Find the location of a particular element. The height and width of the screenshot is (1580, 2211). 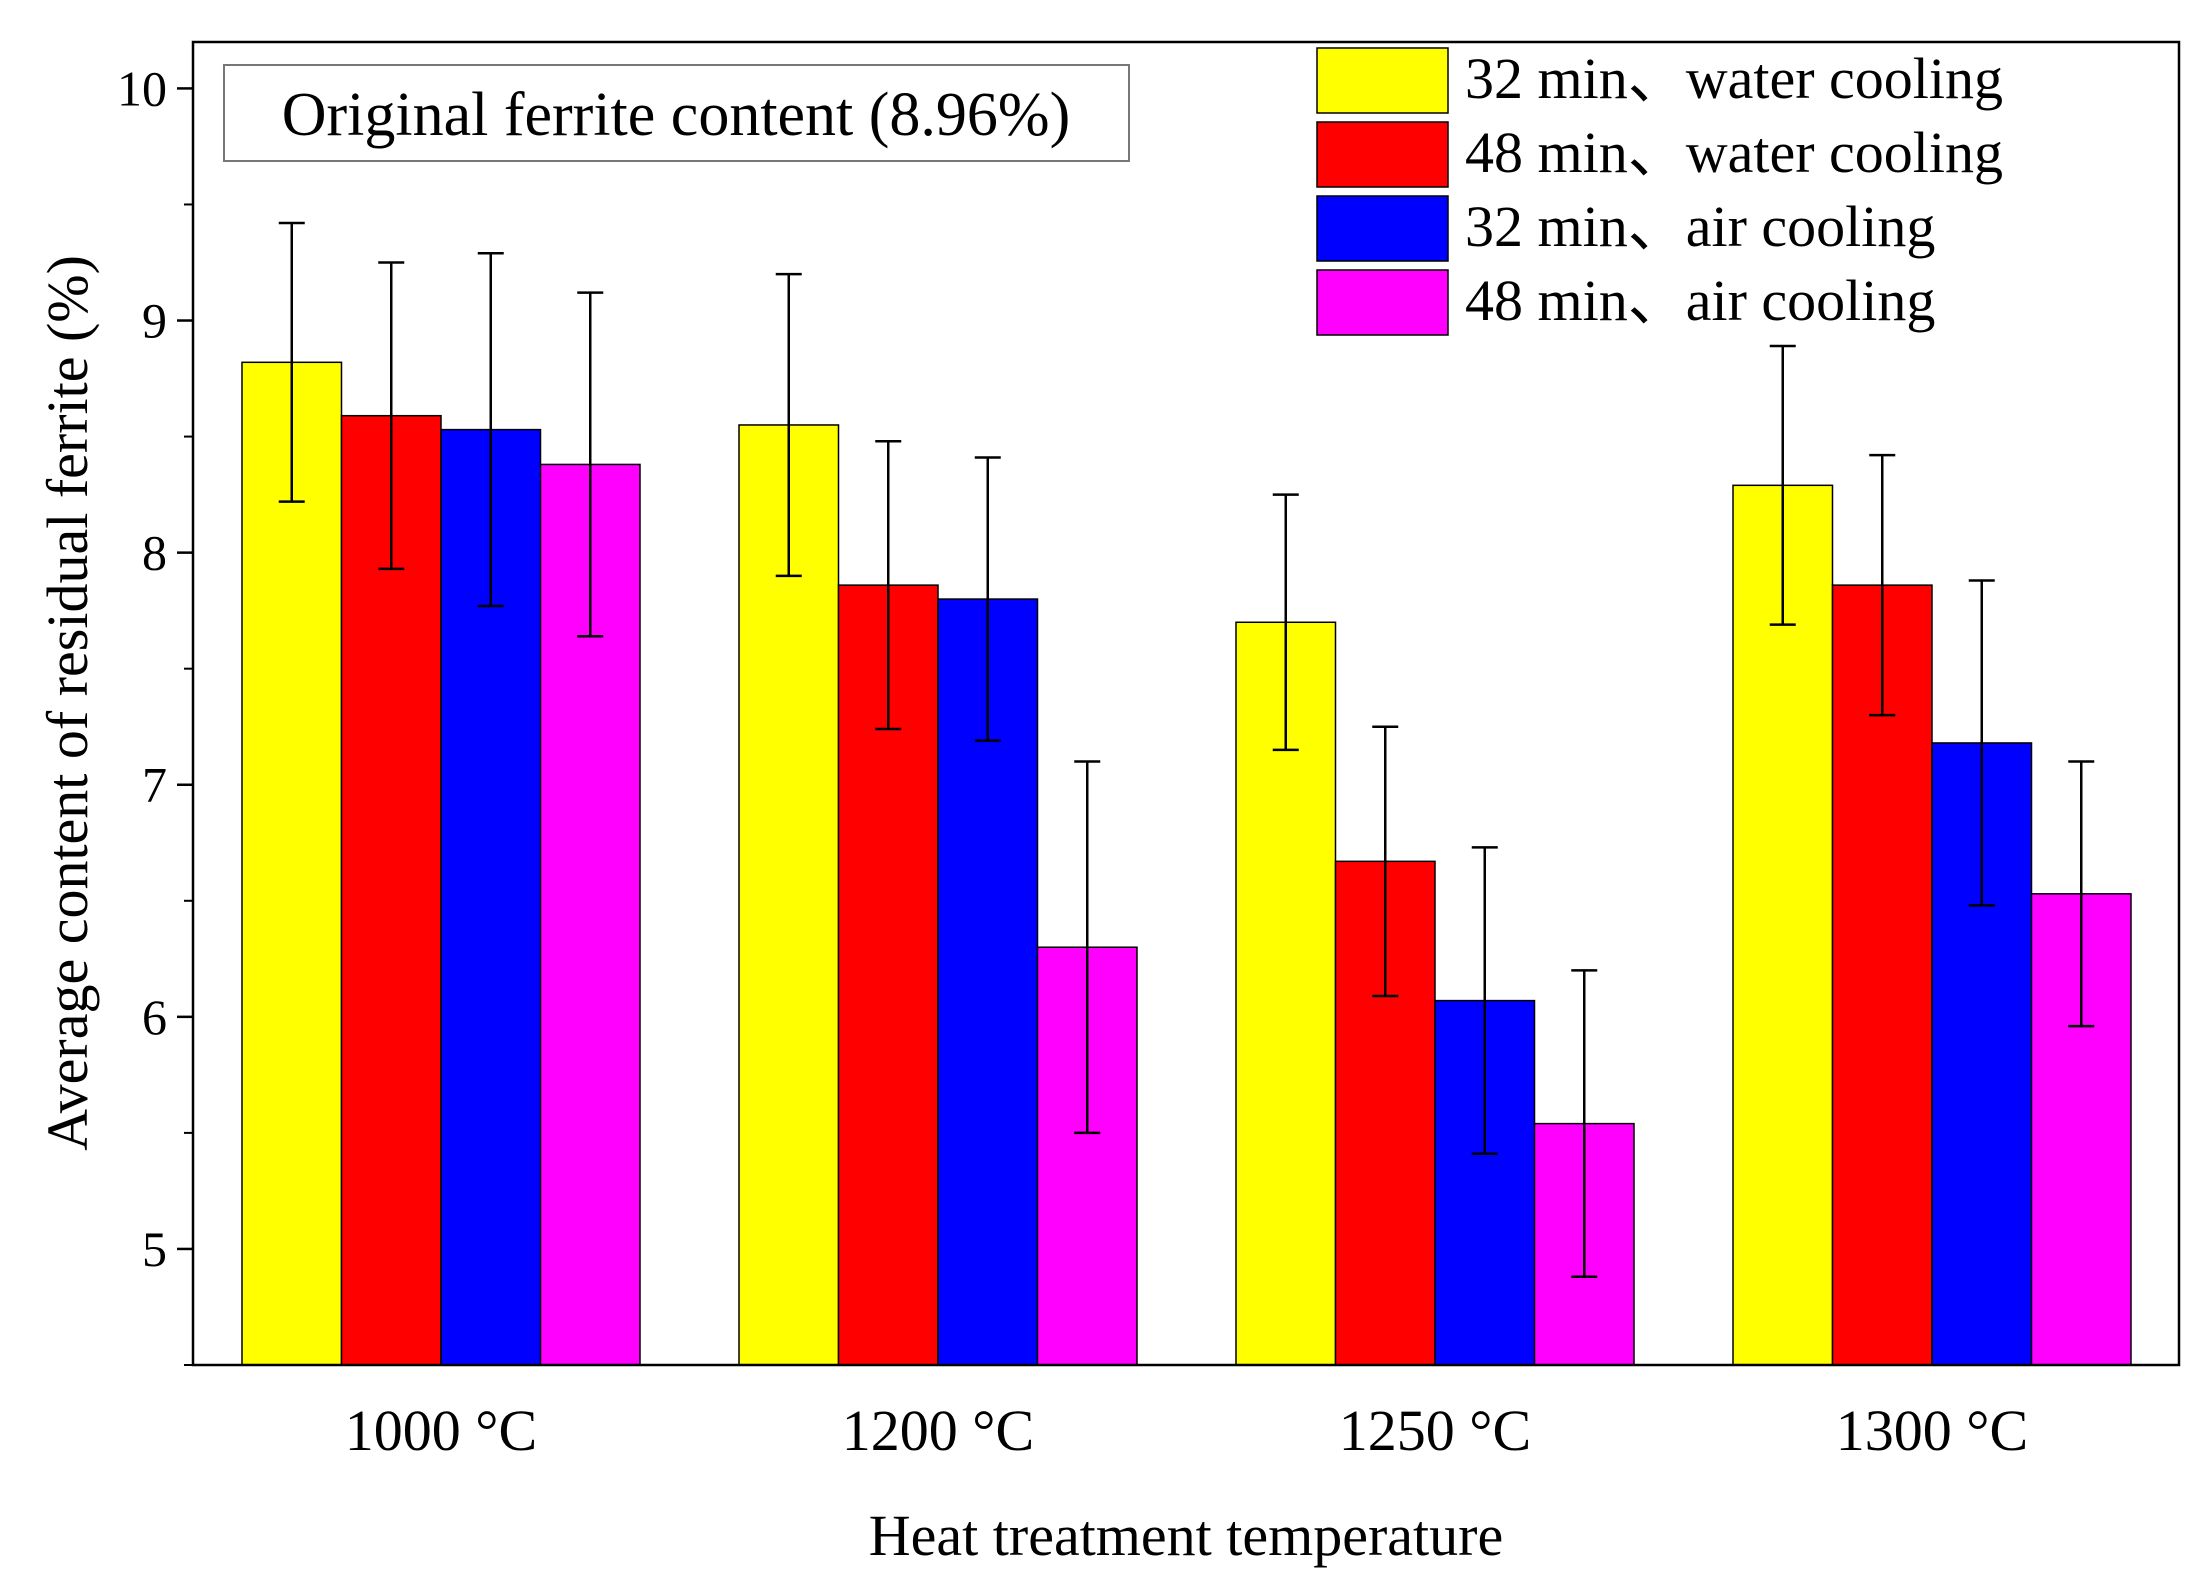

x-tick-label-2: 1200 °C is located at coordinates (938, 1430).